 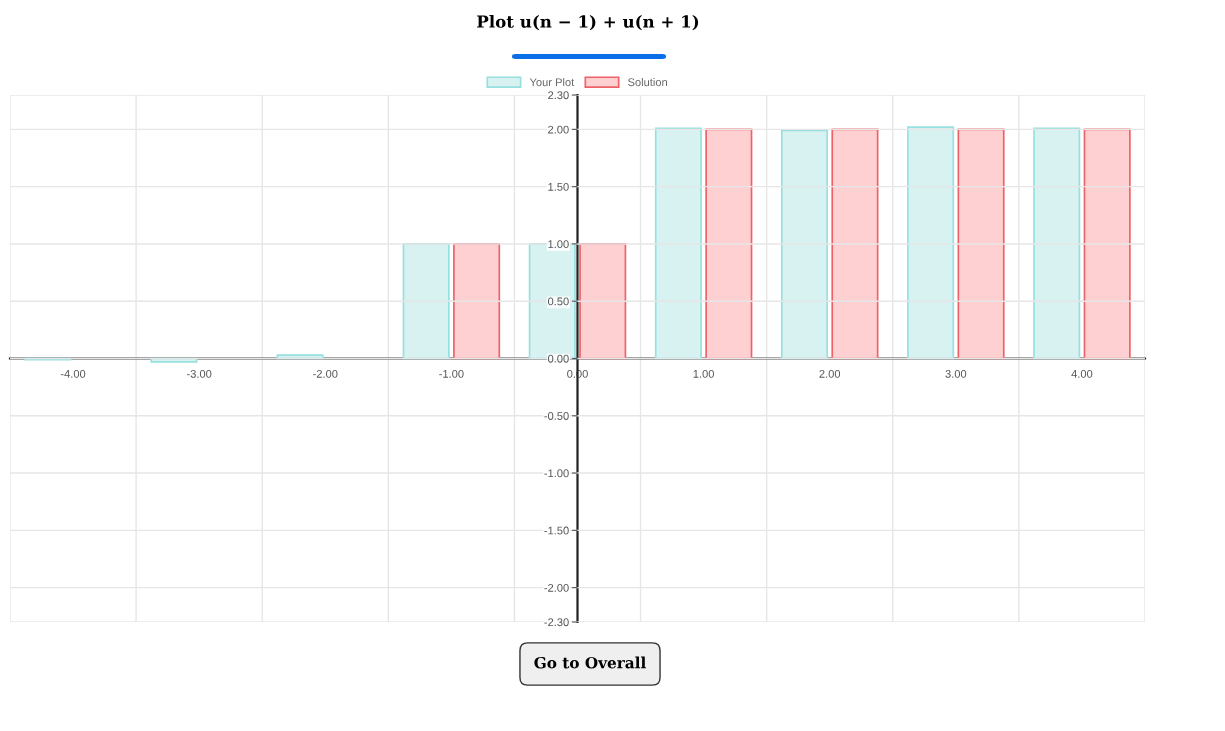 I want to click on x-tick-label: 4.00, so click(x=1082, y=373).